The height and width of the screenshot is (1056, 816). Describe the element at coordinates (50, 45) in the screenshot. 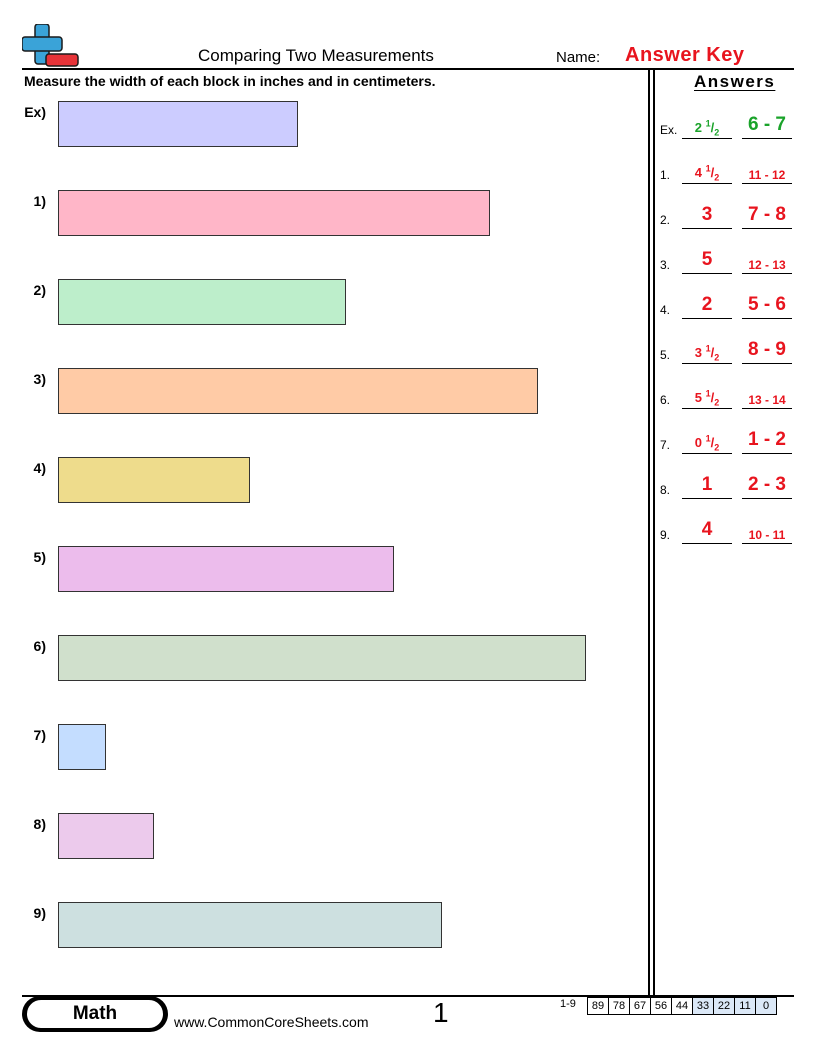

I see `plus-minus-logo-icon` at that location.